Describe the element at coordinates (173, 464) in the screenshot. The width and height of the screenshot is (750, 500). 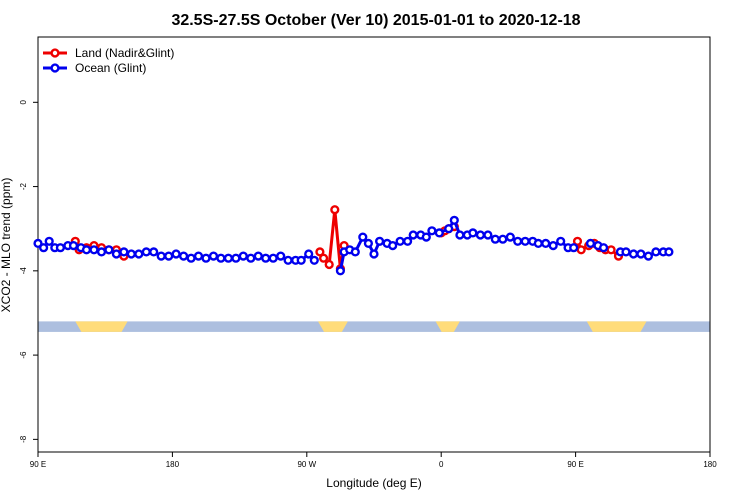
I see `x-tick-label-1: 180` at that location.